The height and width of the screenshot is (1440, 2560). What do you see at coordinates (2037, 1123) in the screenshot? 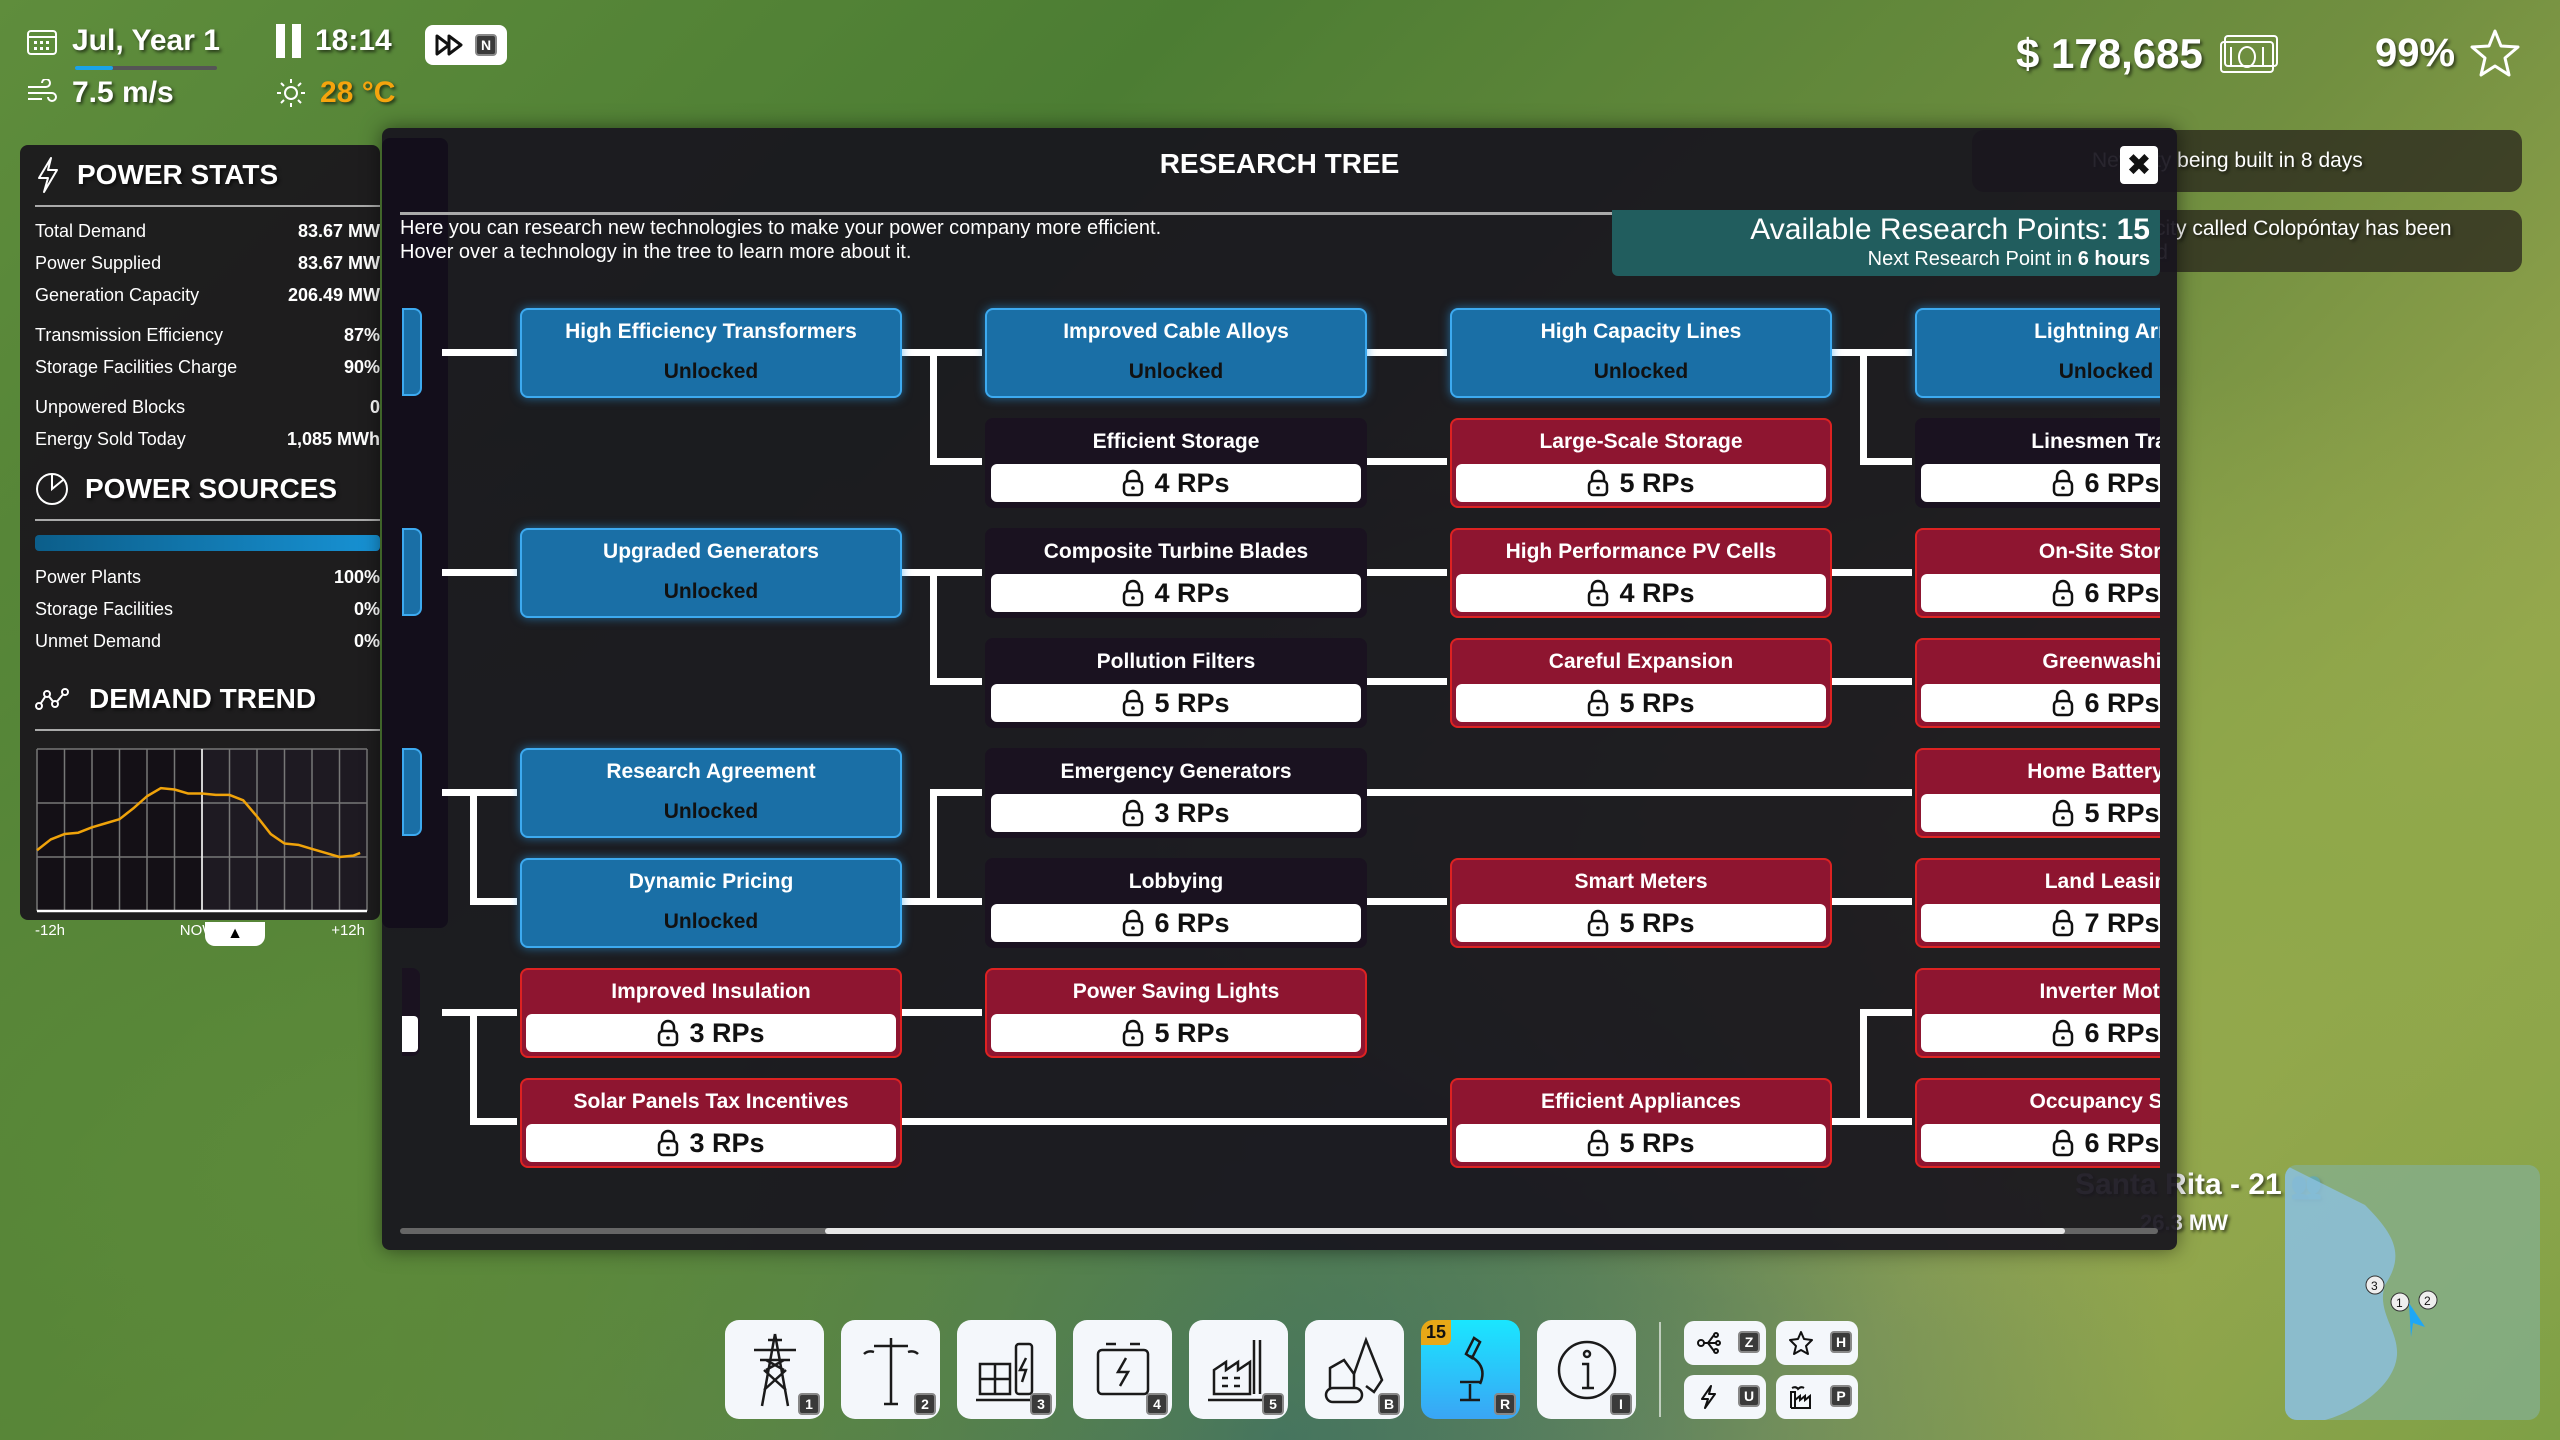
I see `tech-node-occupancy-sensors: Occupancy Ser6 RPs` at bounding box center [2037, 1123].